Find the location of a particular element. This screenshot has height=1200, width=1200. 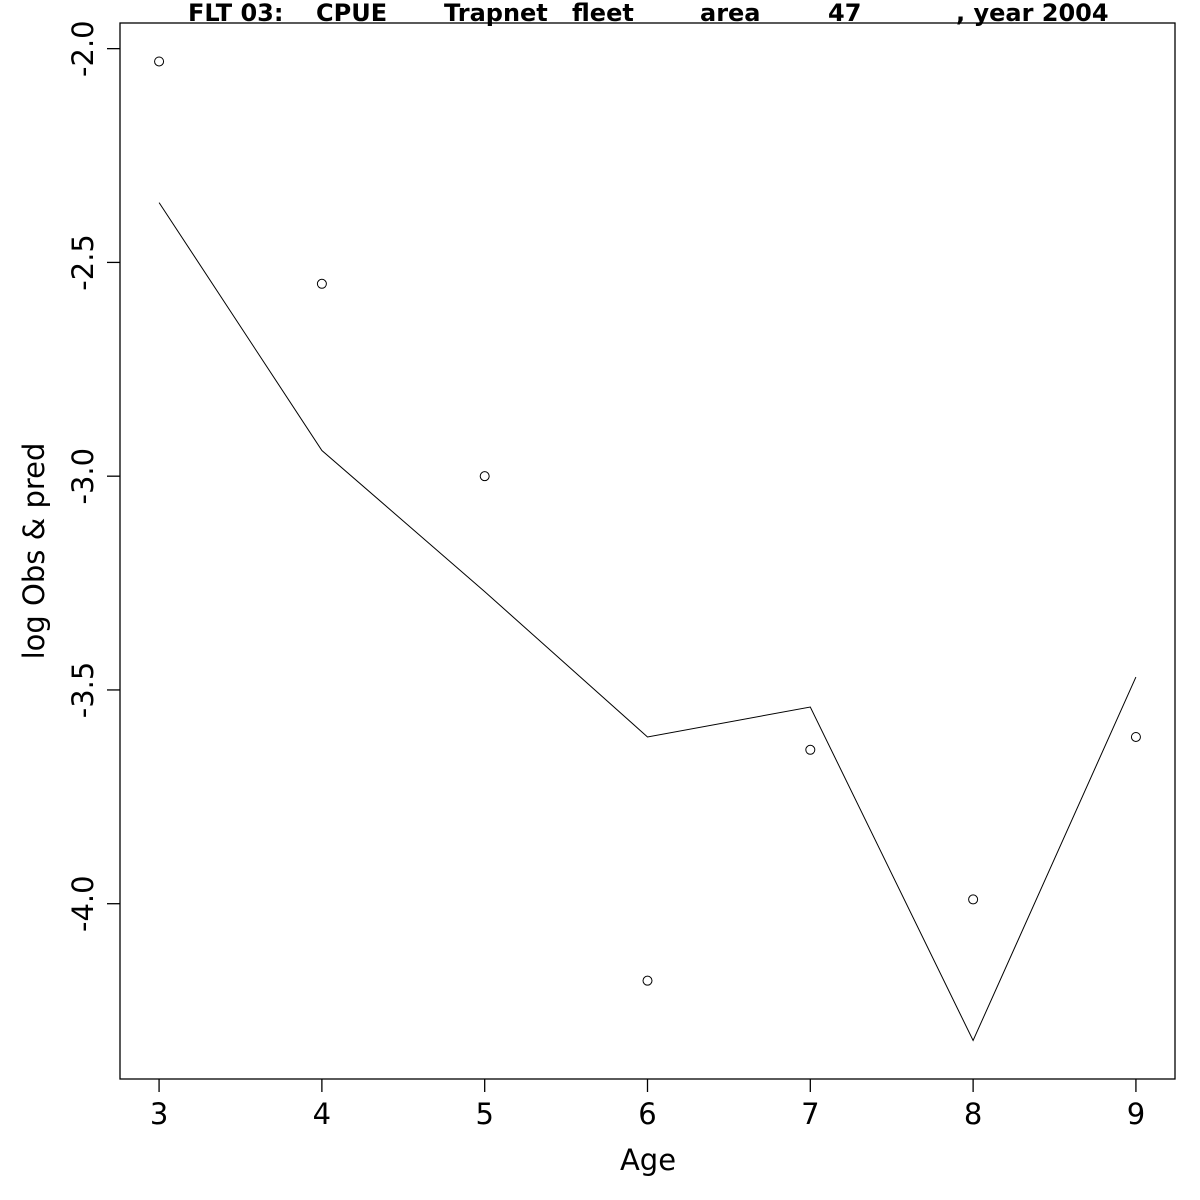

x-axis: 3 4 5 6 7 8 9 is located at coordinates (647, 1105).